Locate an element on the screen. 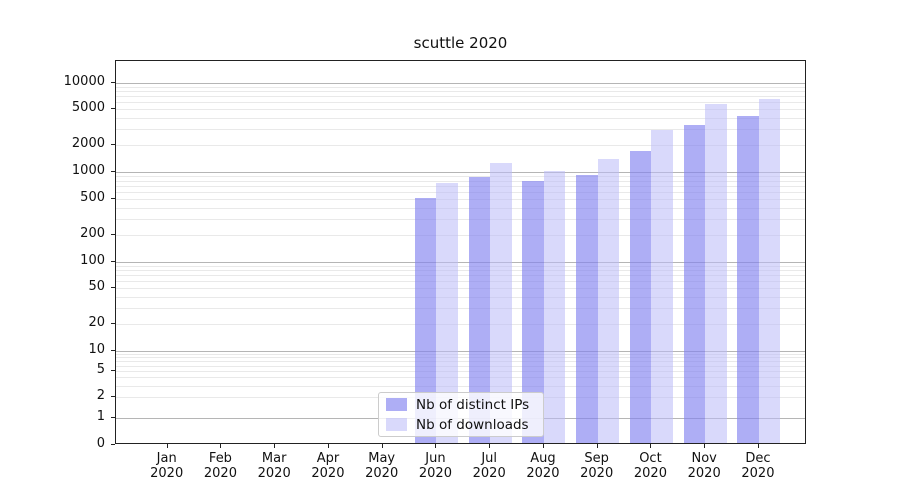  legend-item-downloads: Nb of downloads is located at coordinates (460, 425).